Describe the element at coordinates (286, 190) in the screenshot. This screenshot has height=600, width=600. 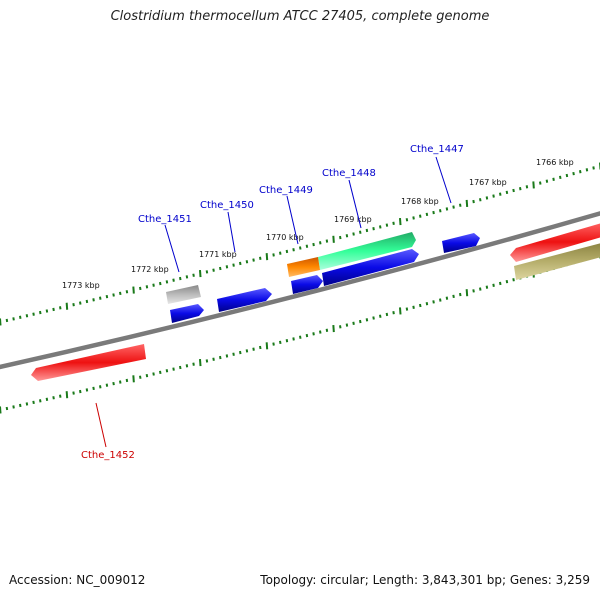
I see `gene-label-cthe-1449: Cthe_1449` at that location.